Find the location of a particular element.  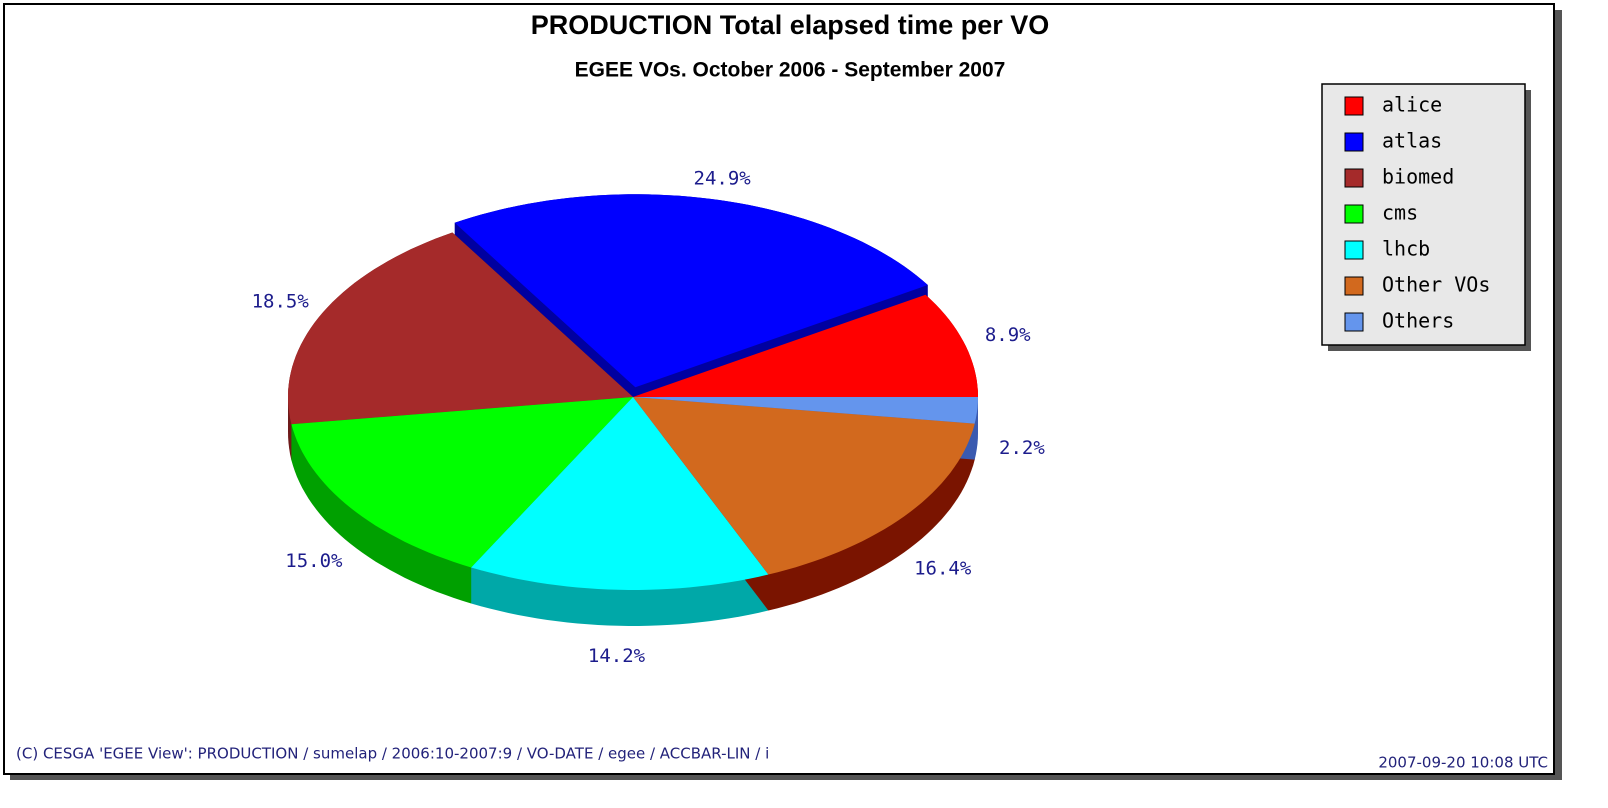

chart-subtitle: EGEE VOs. October 2006 - September 2007 is located at coordinates (790, 70).